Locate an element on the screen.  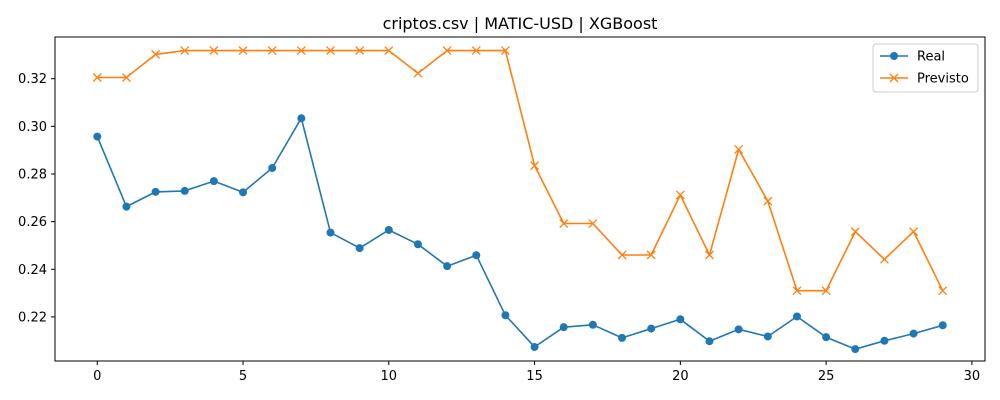
legend: Real Previsto is located at coordinates (925, 68).